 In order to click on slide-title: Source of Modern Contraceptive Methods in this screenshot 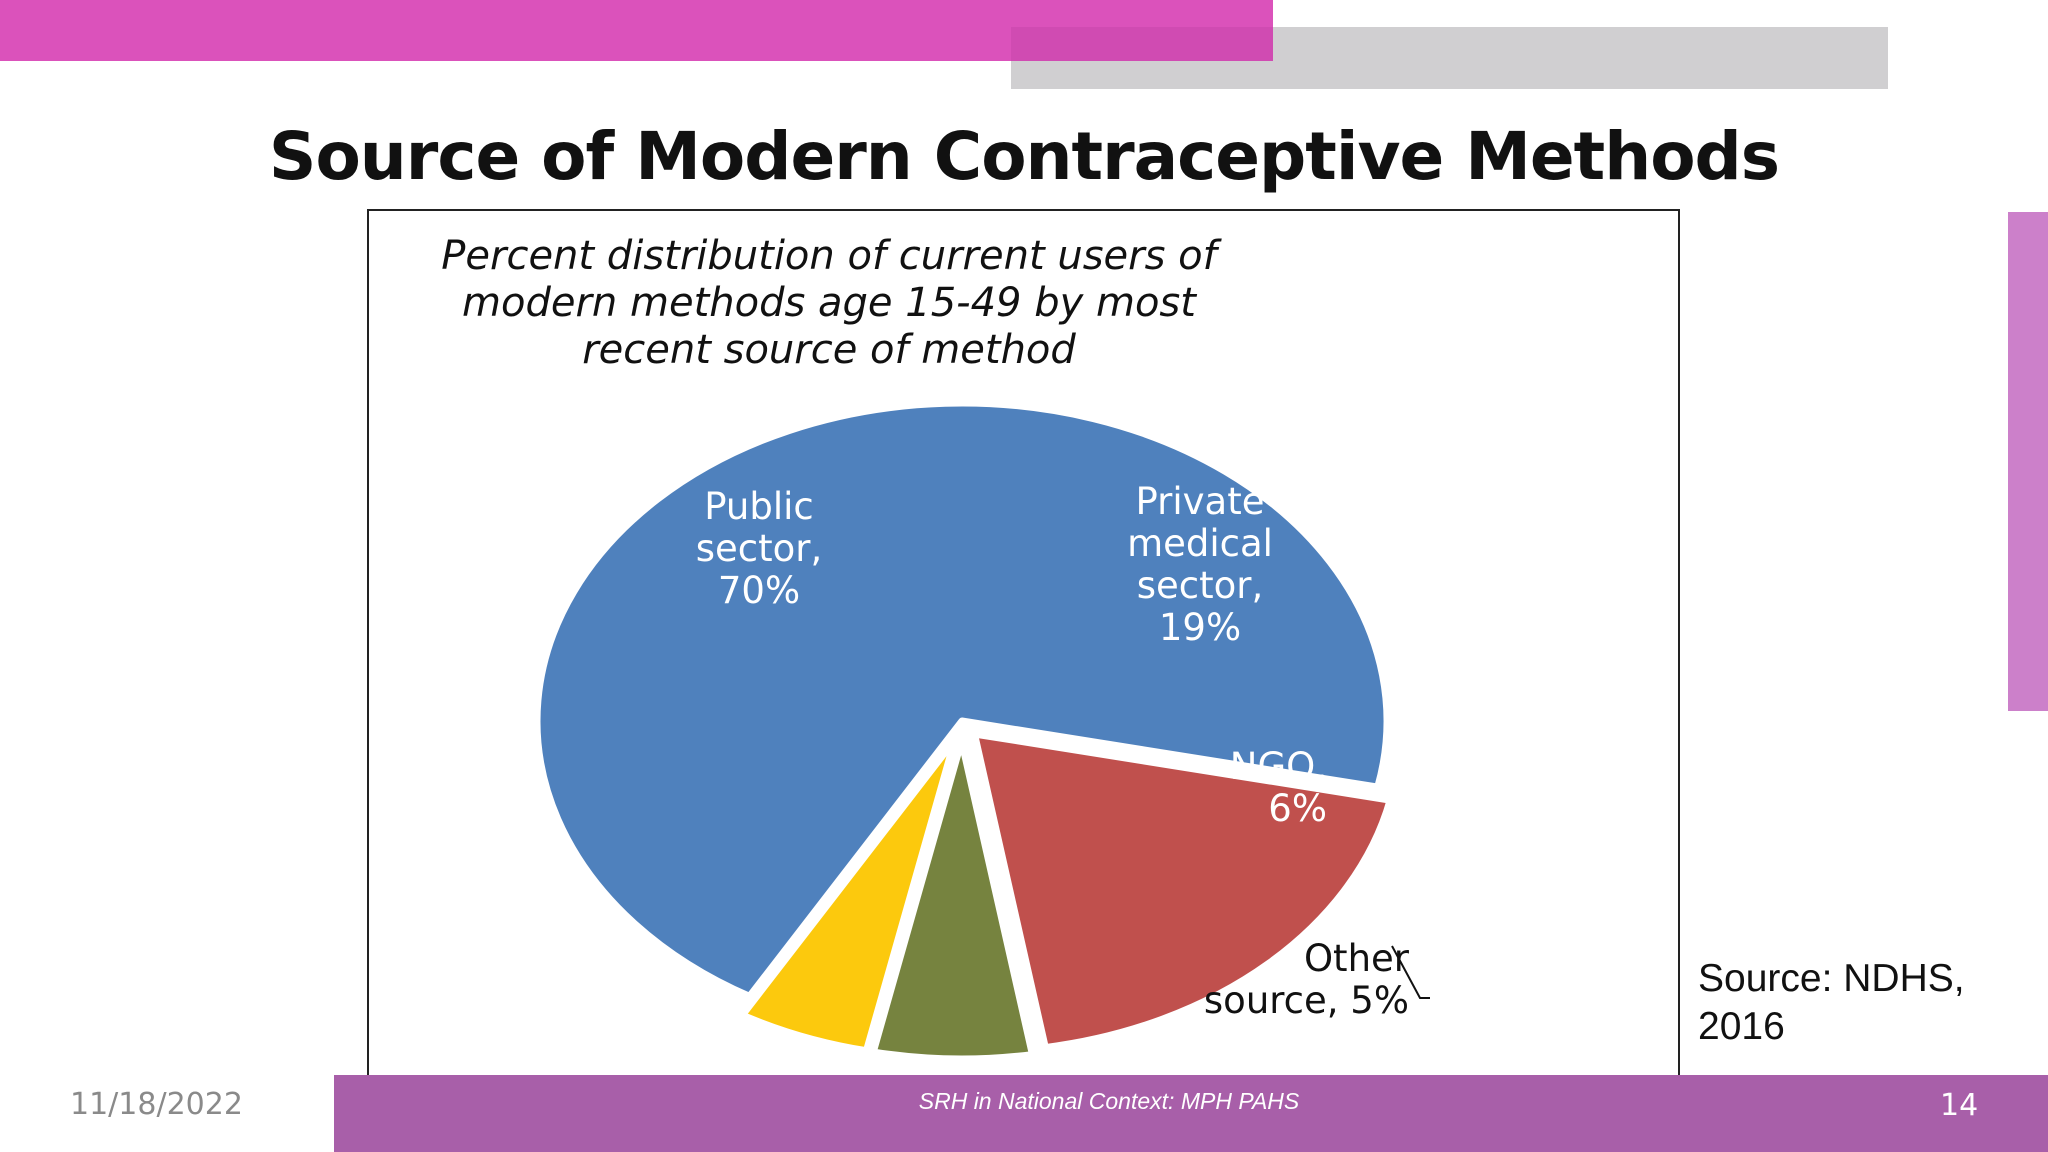, I will do `click(1024, 156)`.